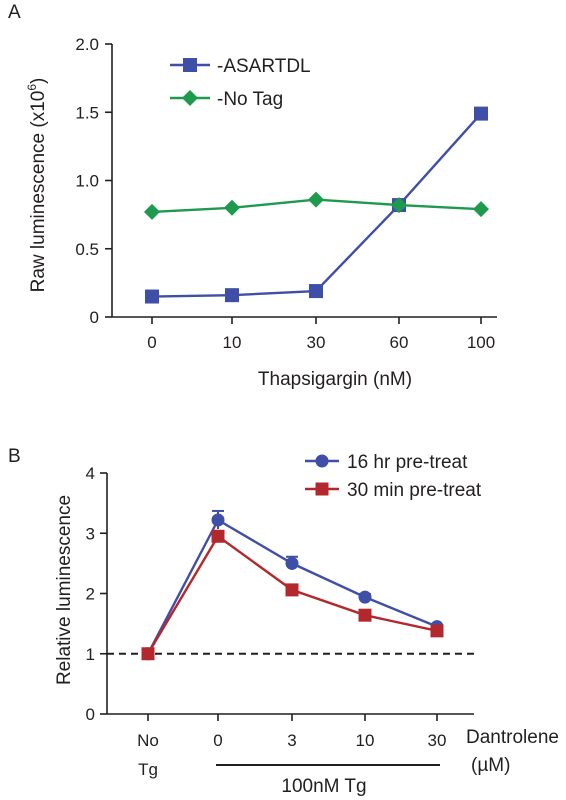 The height and width of the screenshot is (800, 566). Describe the element at coordinates (490, 765) in the screenshot. I see `panel-b-x-axis-unit: (µM)` at that location.